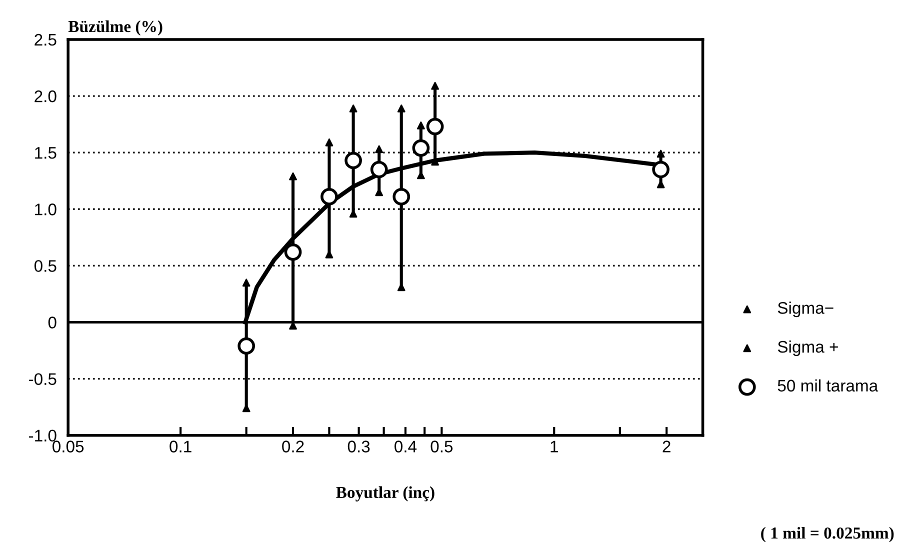 This screenshot has height=556, width=908. What do you see at coordinates (554, 446) in the screenshot?
I see `x-tick-label: 1` at bounding box center [554, 446].